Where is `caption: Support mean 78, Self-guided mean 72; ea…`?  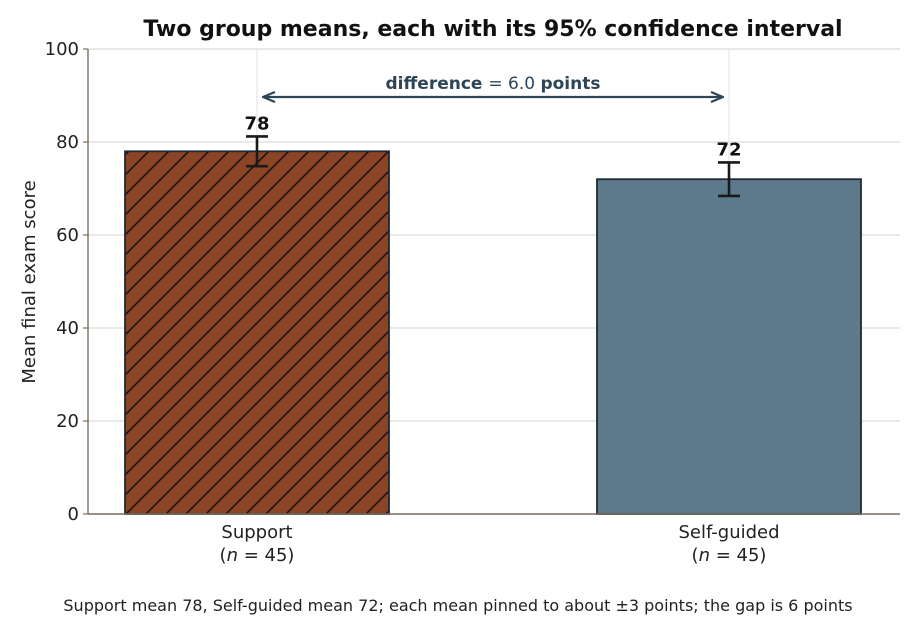 caption: Support mean 78, Self-guided mean 72; ea… is located at coordinates (457, 605).